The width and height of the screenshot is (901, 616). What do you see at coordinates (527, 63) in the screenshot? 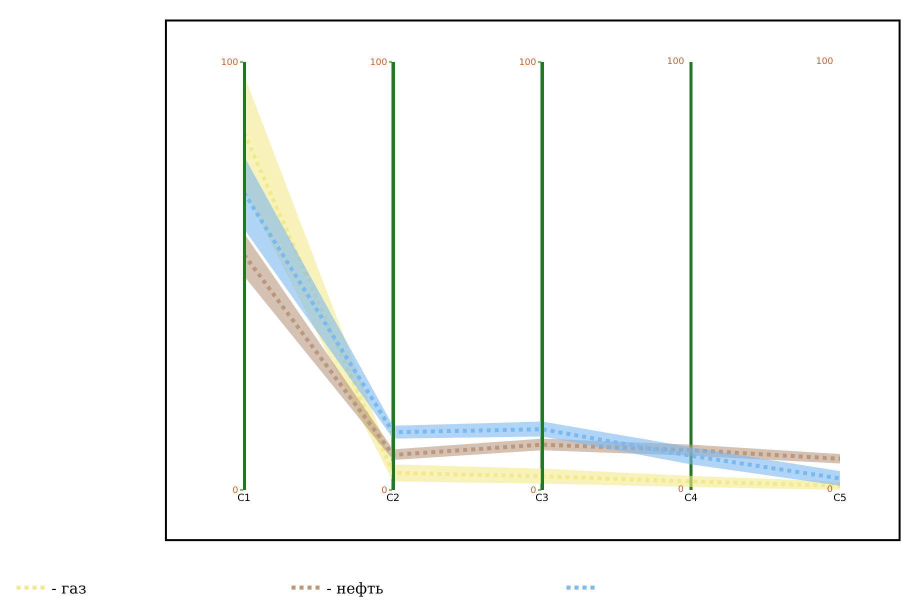
I see `y3-tick-label: 100` at bounding box center [527, 63].